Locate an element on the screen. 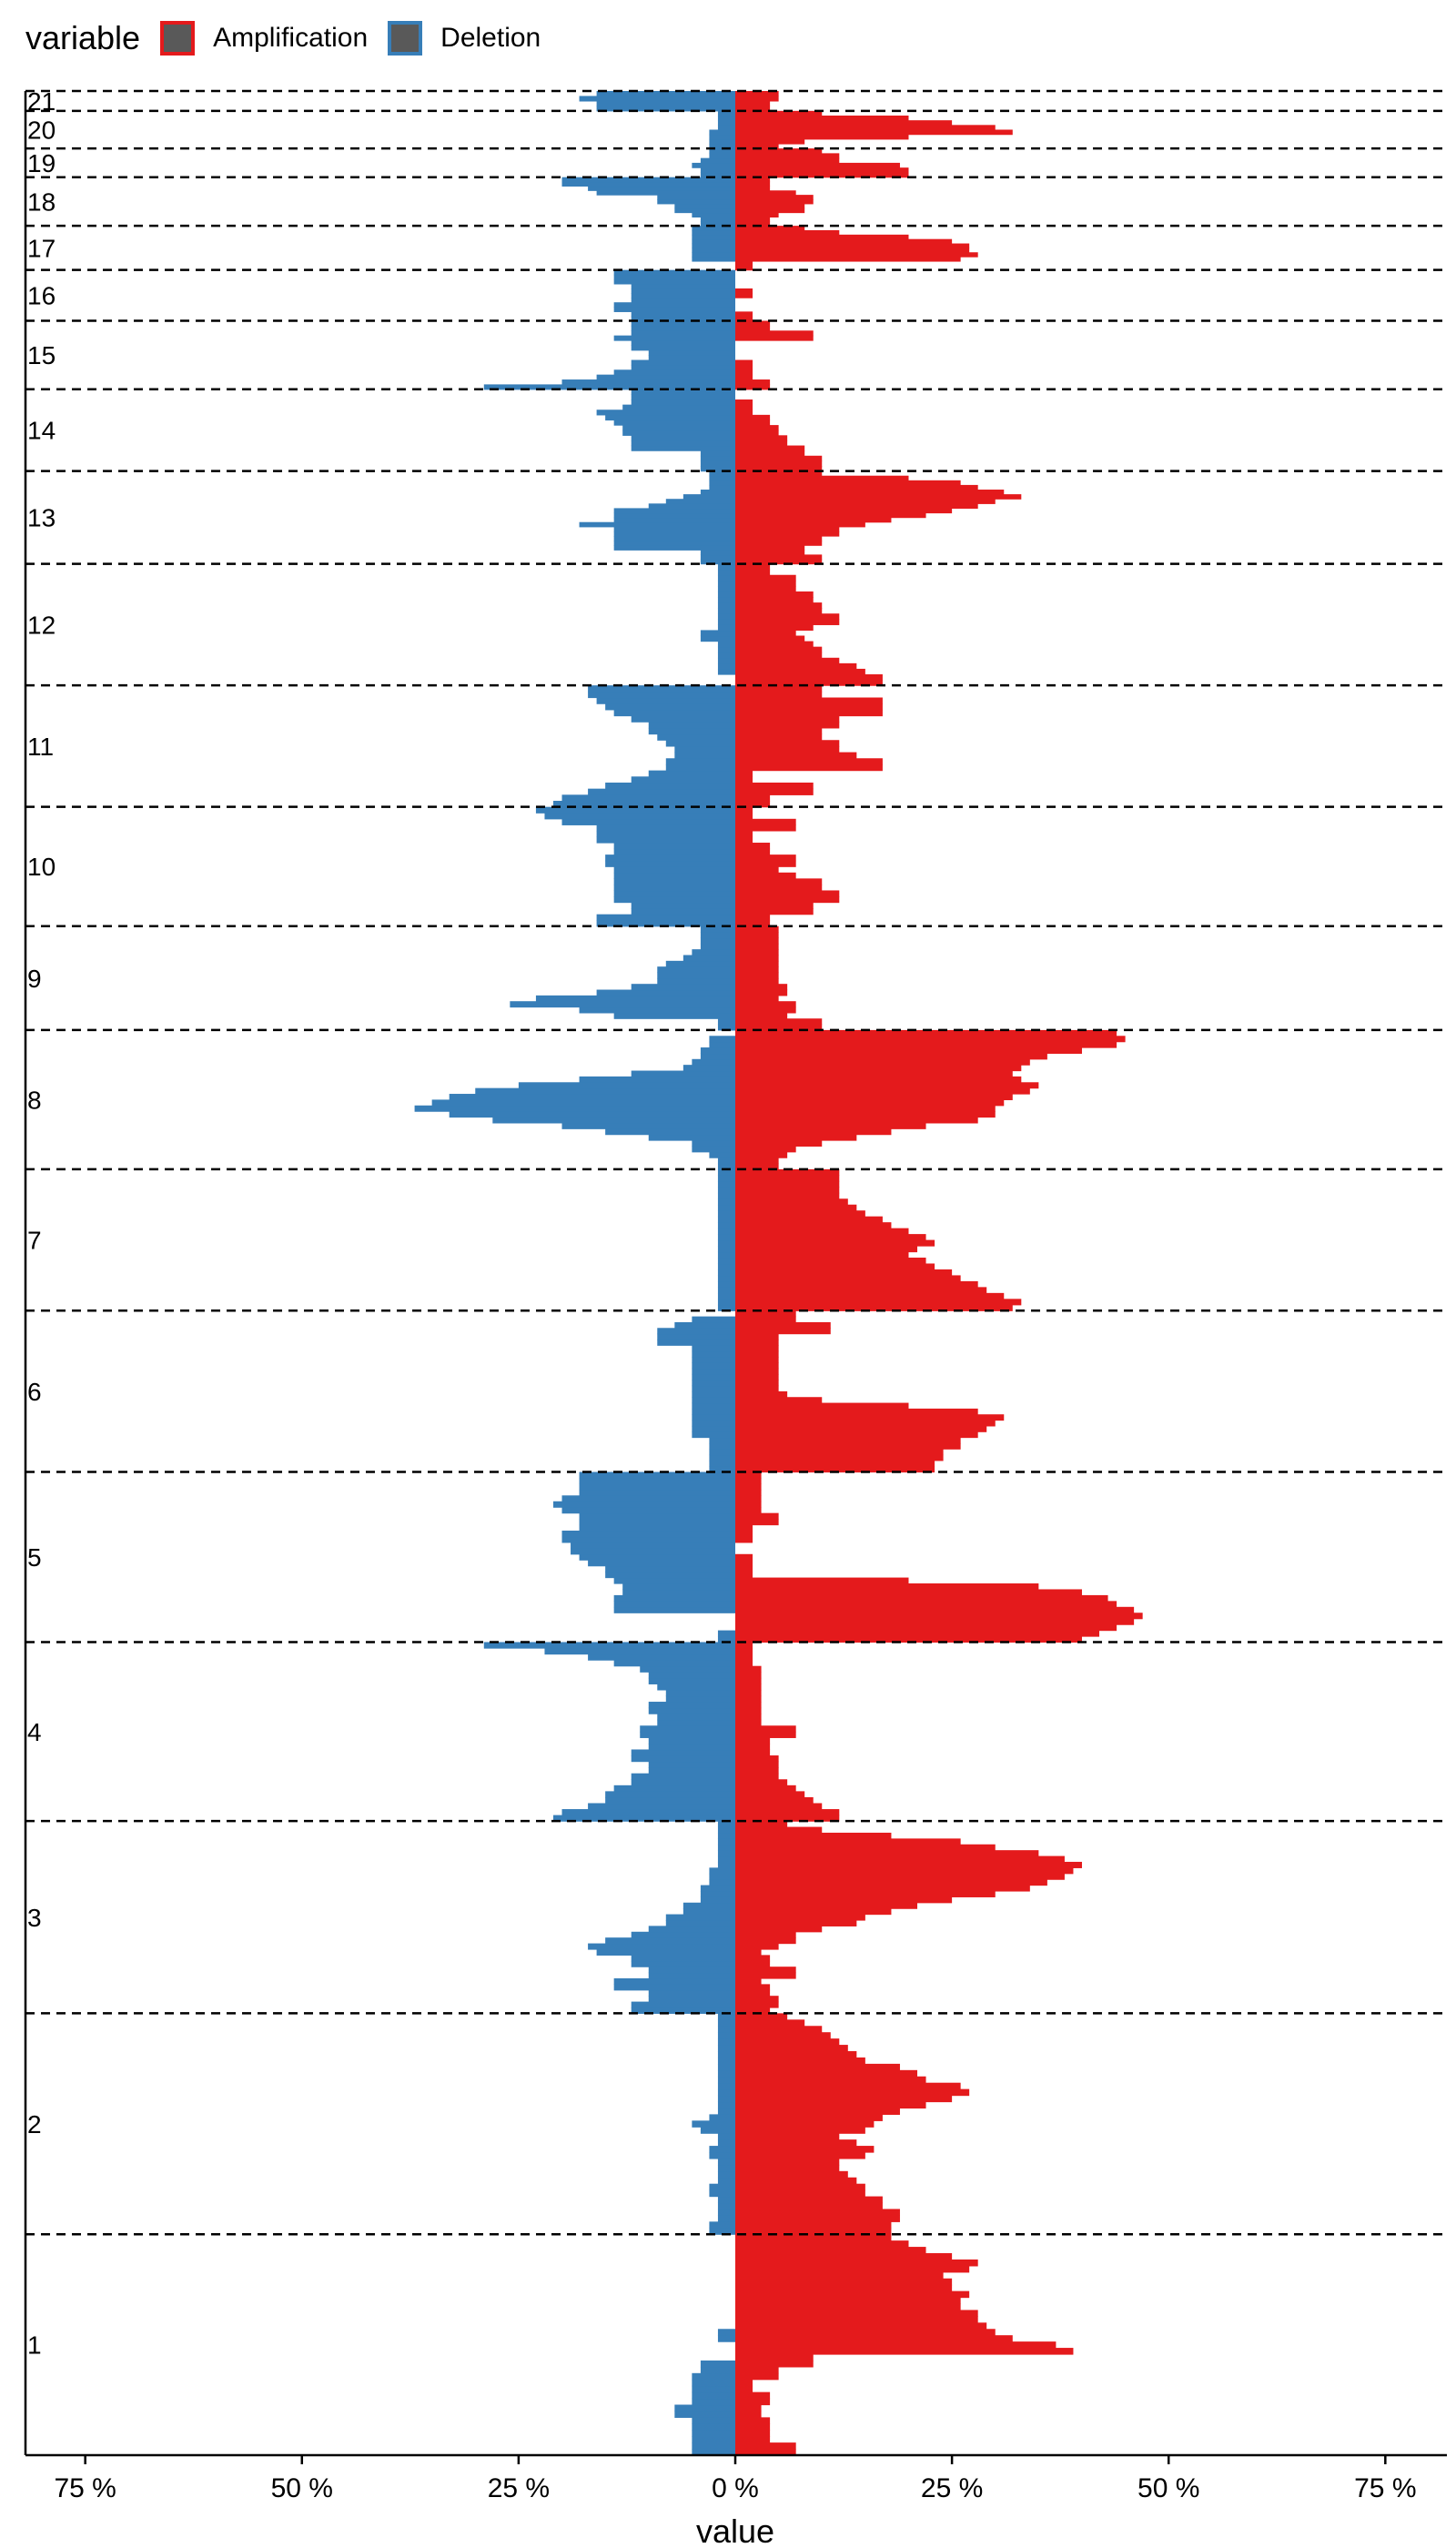  chromosome-label: 18 is located at coordinates (41, 202).